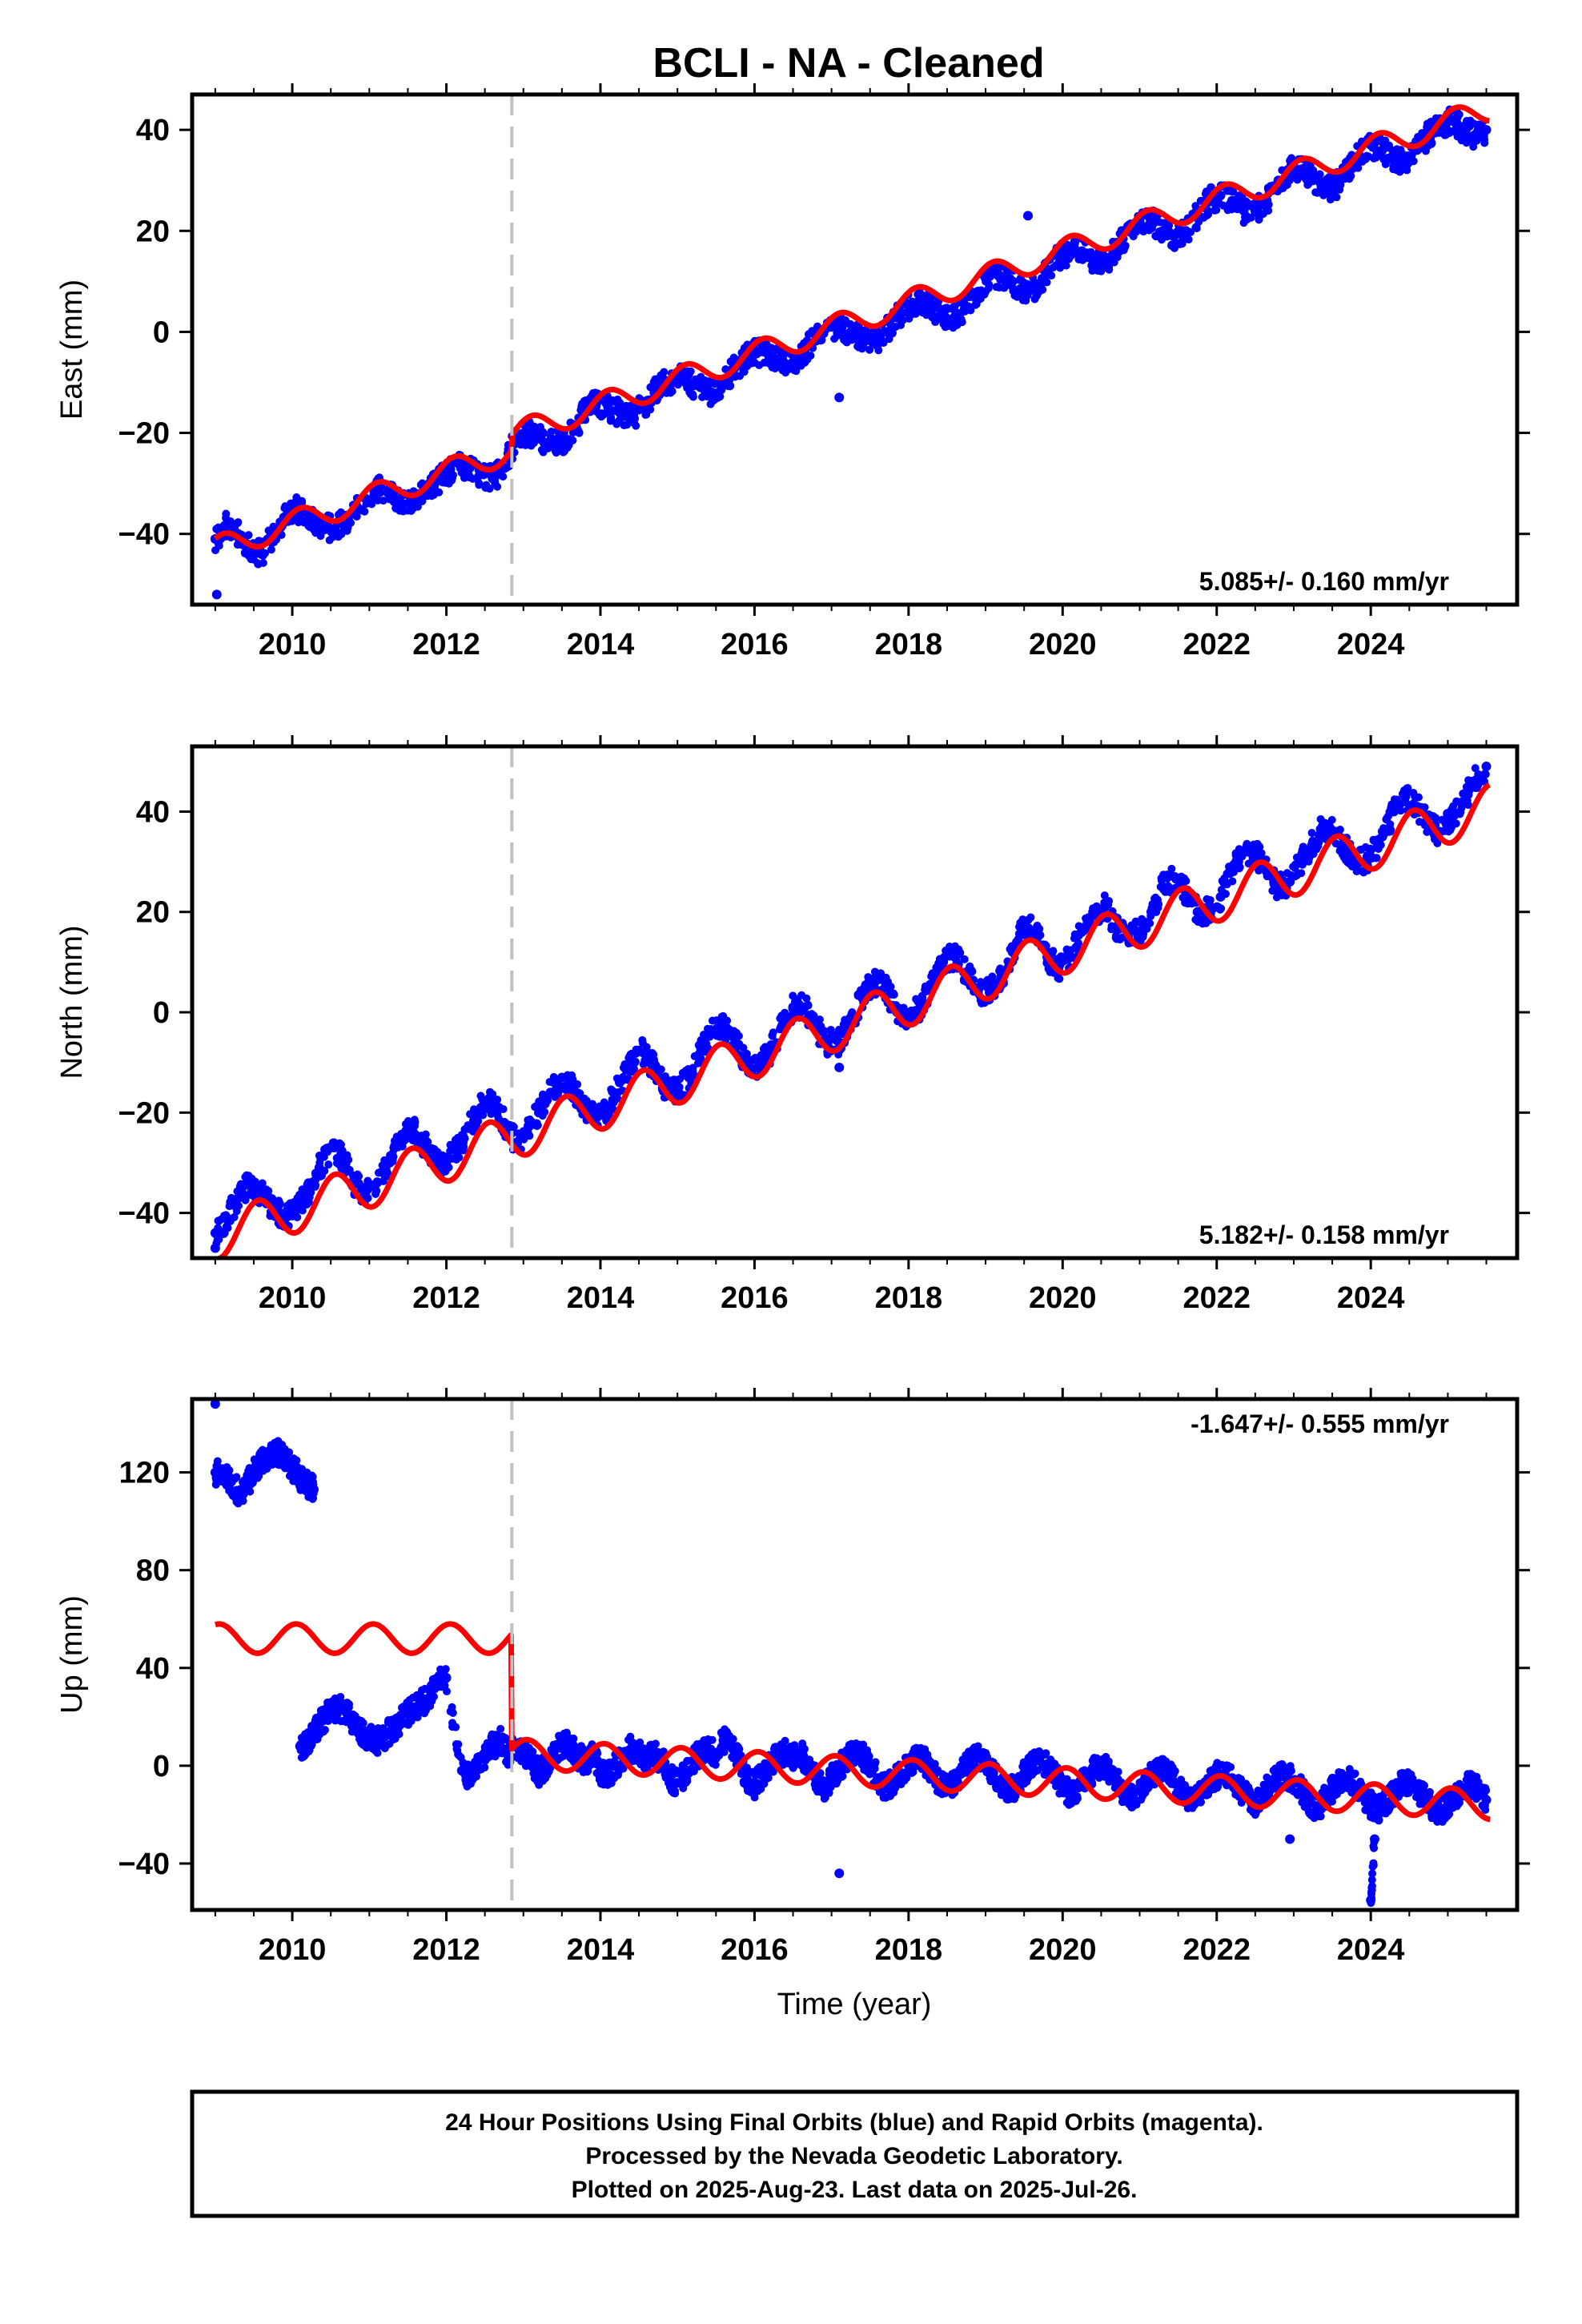  I want to click on x-tick-label: 2010, so click(293, 644).